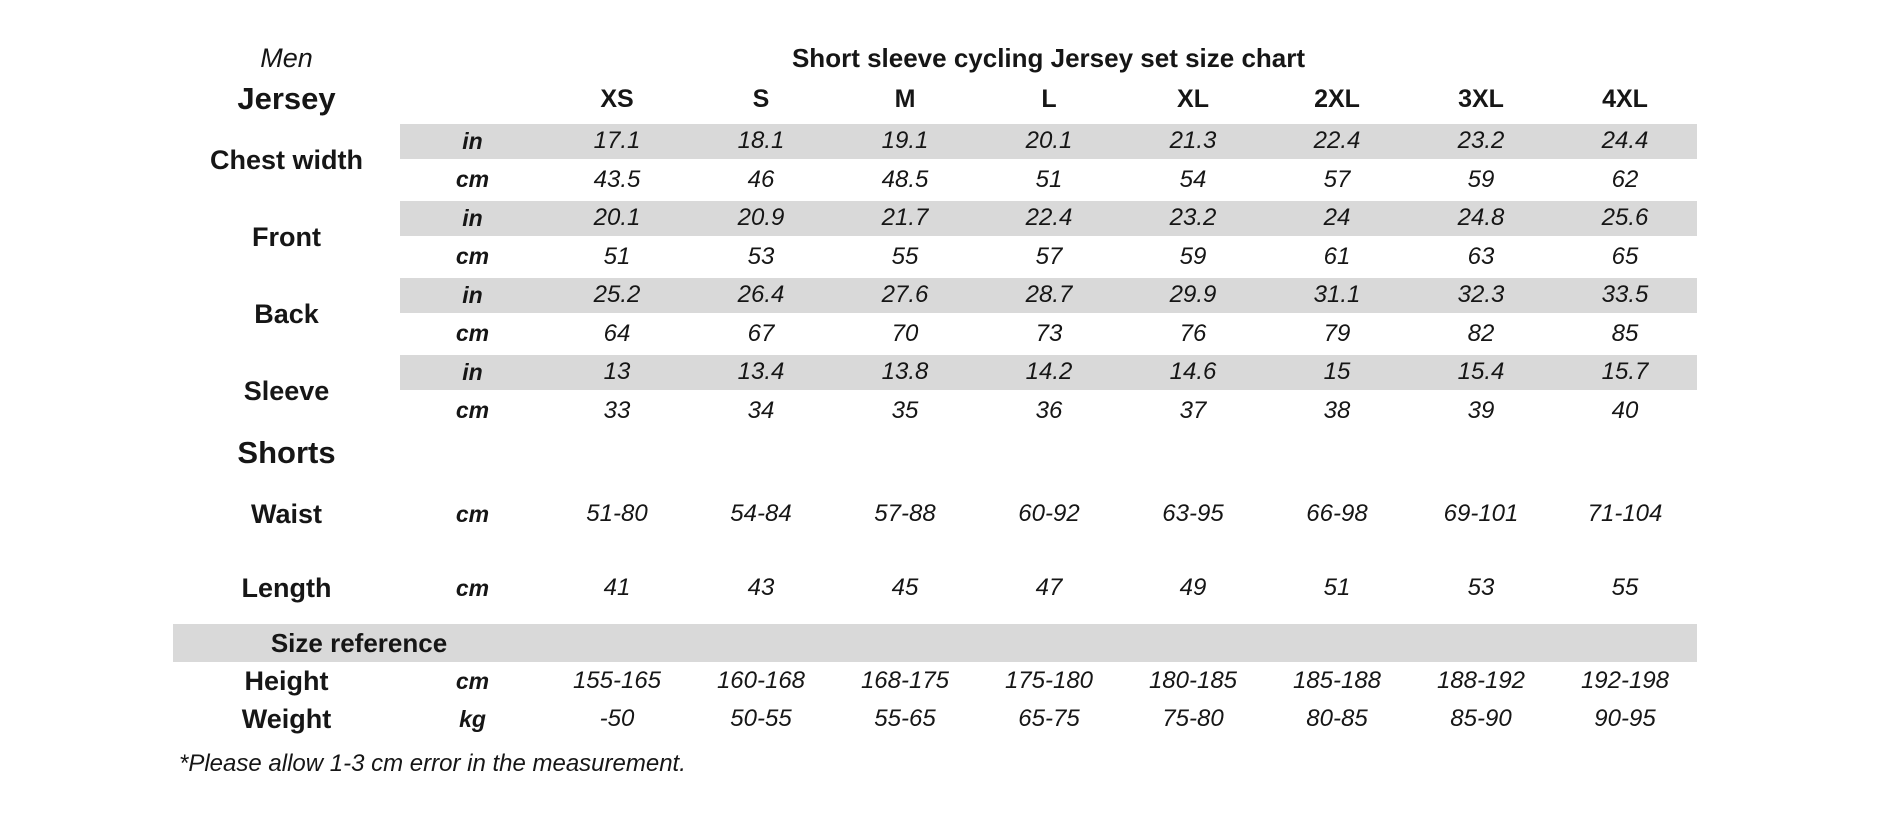 The image size is (1894, 813). I want to click on value-cell: 27.6, so click(905, 295).